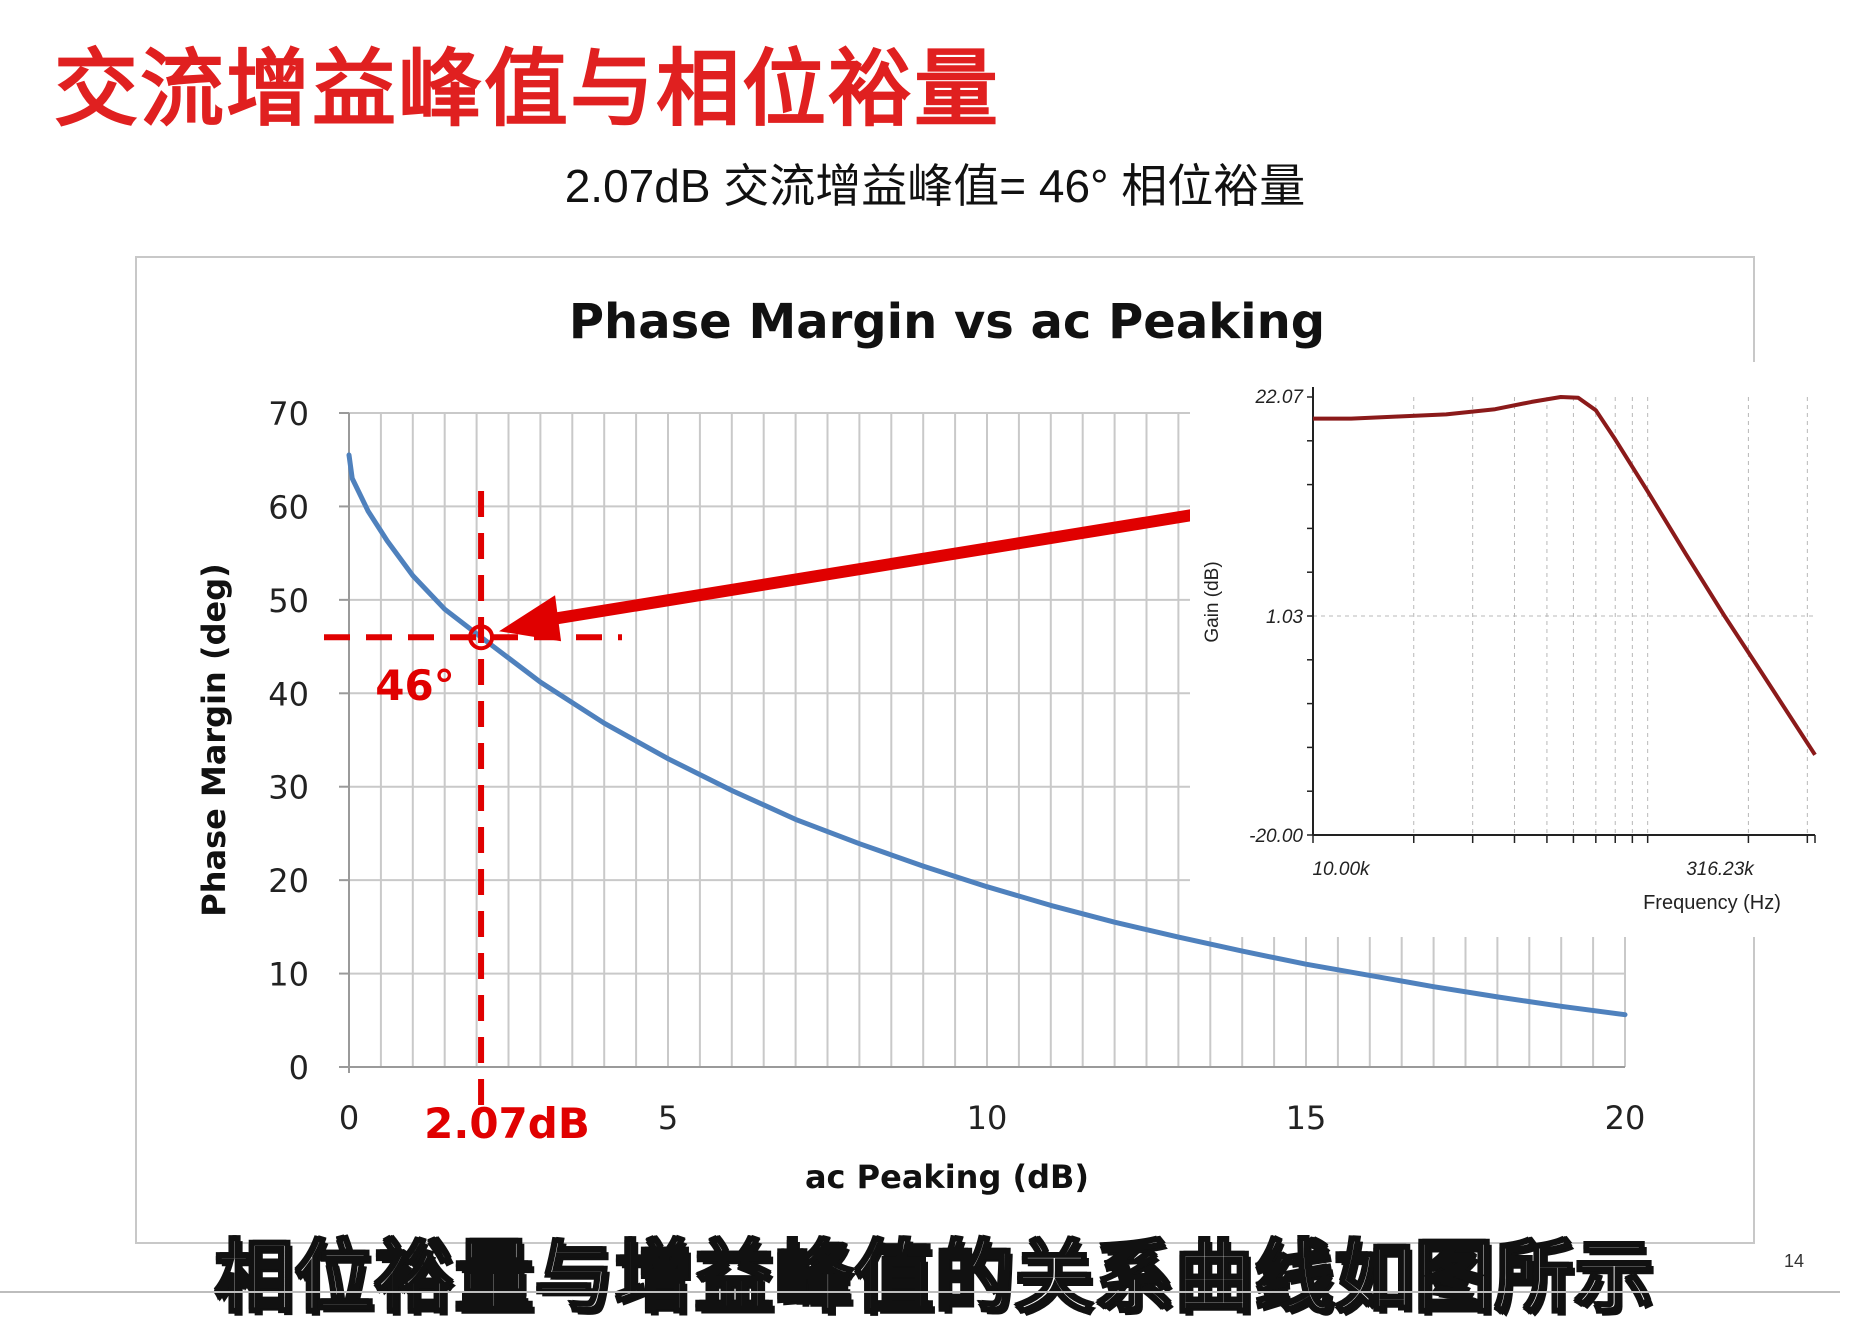 The width and height of the screenshot is (1870, 1327). I want to click on inset-y-tick-label: 22.07, so click(1279, 397).